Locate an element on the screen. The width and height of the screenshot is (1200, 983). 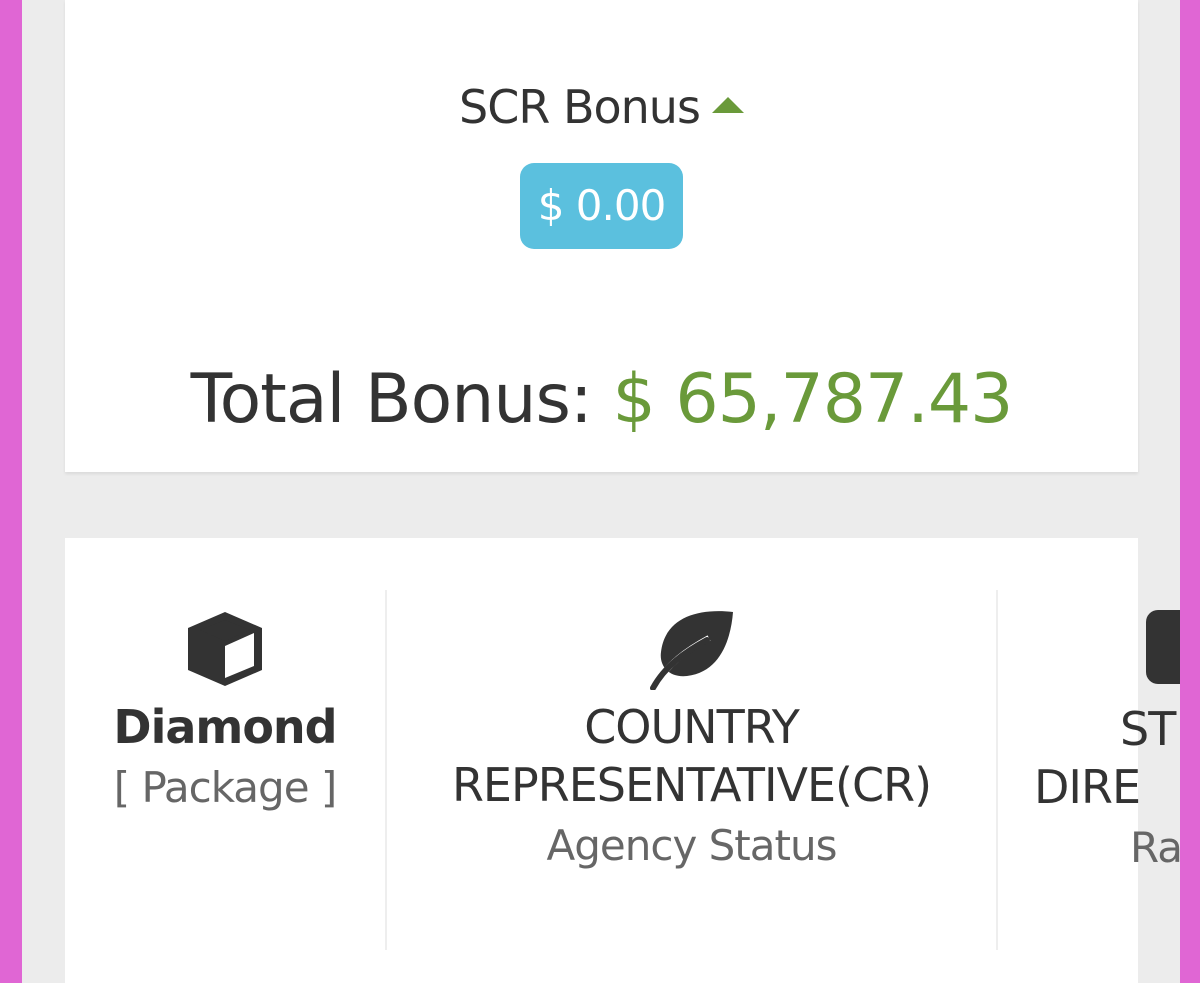
stat-rank: ST DIRE Ra is located at coordinates (1088, 770).